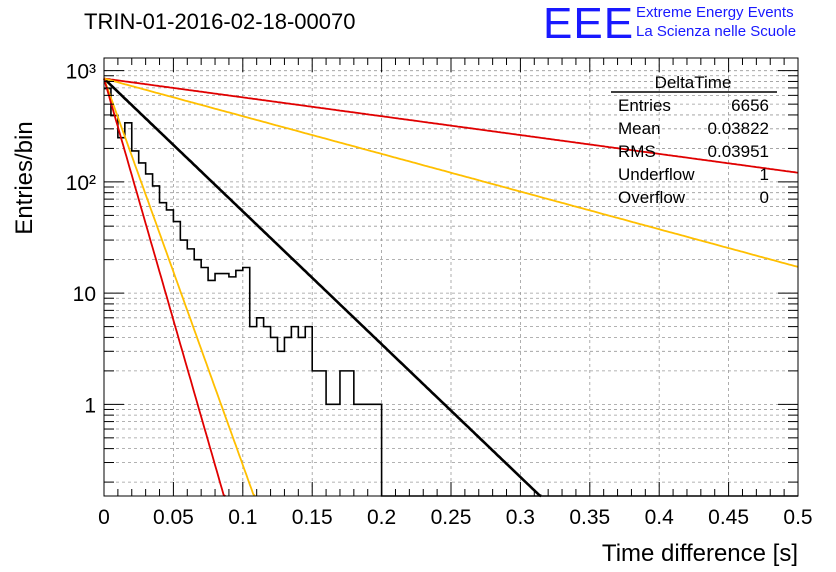 The height and width of the screenshot is (572, 836). Describe the element at coordinates (764, 197) in the screenshot. I see `stats-value: 0` at that location.